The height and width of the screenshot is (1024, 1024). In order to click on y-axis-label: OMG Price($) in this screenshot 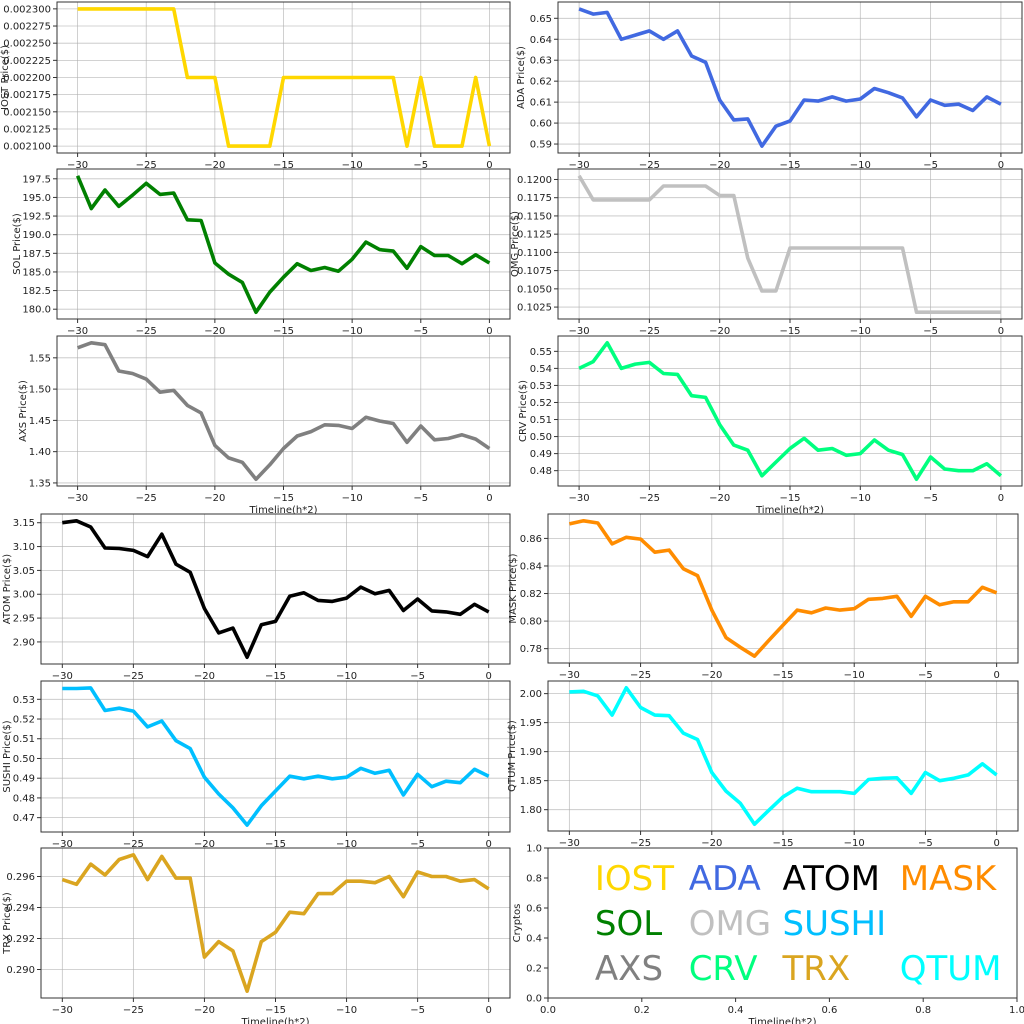, I will do `click(515, 244)`.